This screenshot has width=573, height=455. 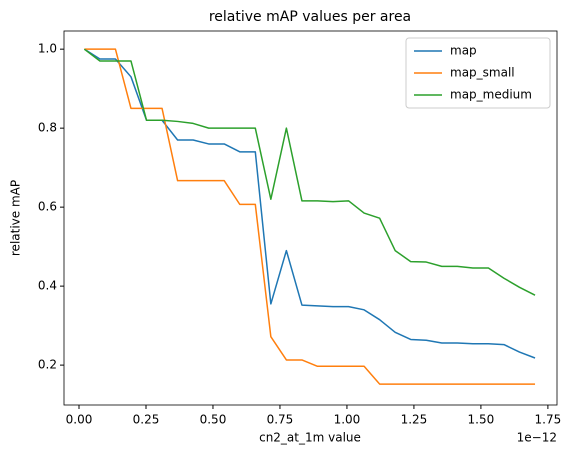 What do you see at coordinates (537, 438) in the screenshot?
I see `x-offset-label: 1e−12` at bounding box center [537, 438].